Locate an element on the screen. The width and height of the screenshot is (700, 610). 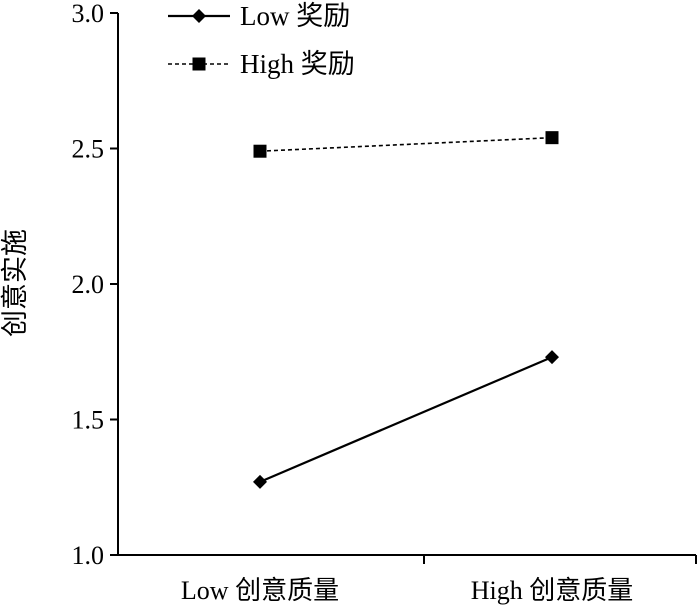
legend-item: Low 奖励 is located at coordinates (259, 16).